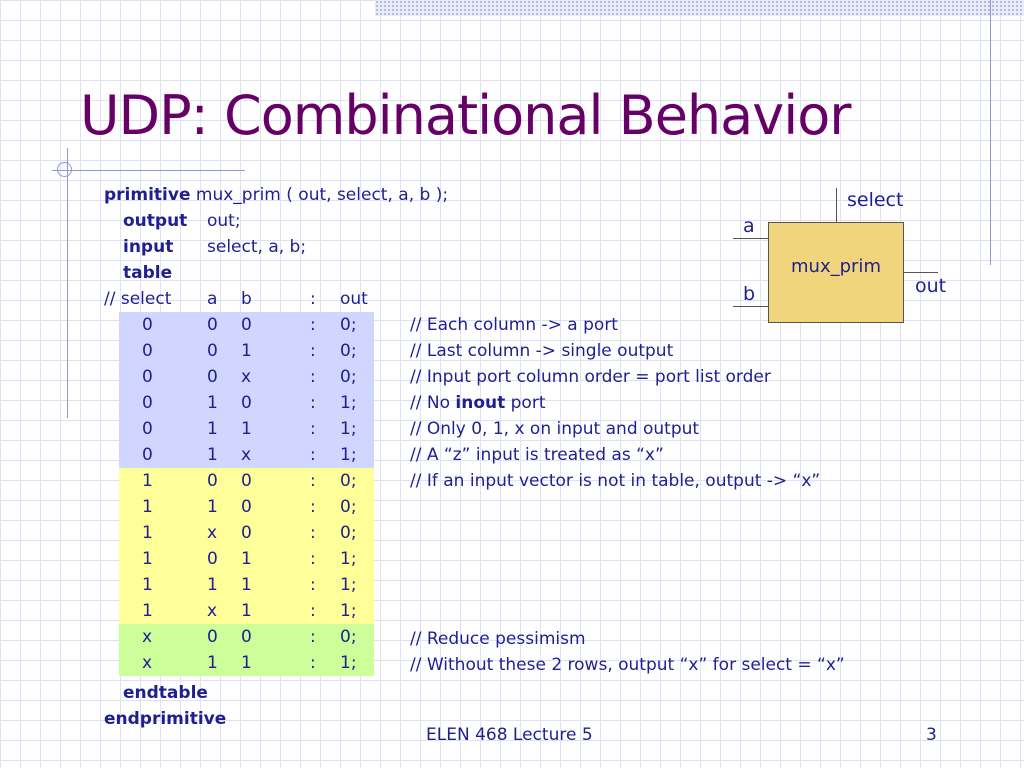  What do you see at coordinates (246, 299) in the screenshot?
I see `col-header-b: b` at bounding box center [246, 299].